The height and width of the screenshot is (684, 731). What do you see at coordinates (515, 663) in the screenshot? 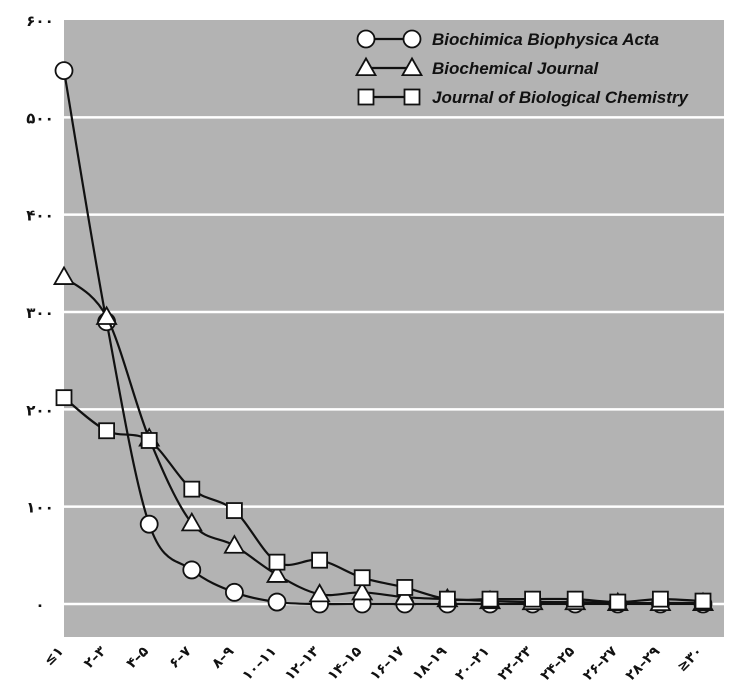
I see `x-tick-label: ۲۲–۲۳` at bounding box center [515, 663].